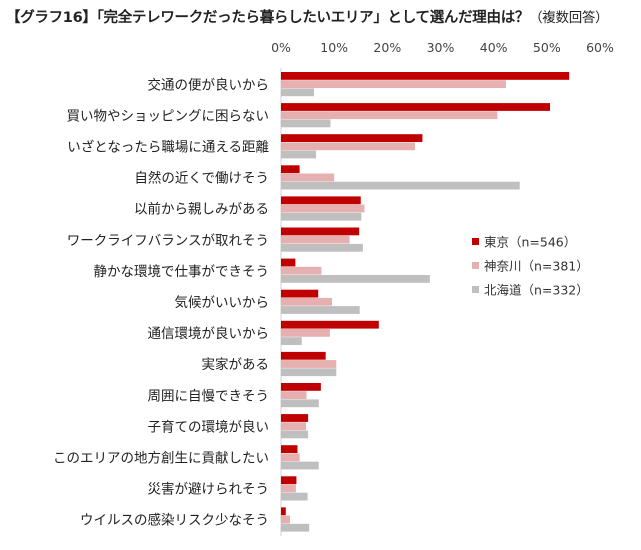  What do you see at coordinates (209, 334) in the screenshot?
I see `category-label: 通信環境が良いから` at bounding box center [209, 334].